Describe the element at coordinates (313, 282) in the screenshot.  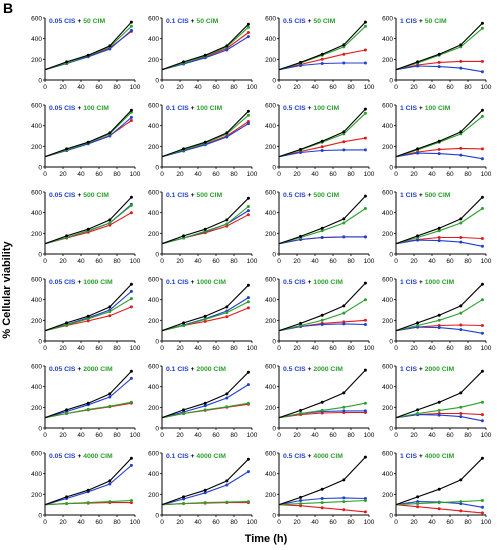
I see `panel-title: 0.5 CIS + 1000 CIM` at that location.